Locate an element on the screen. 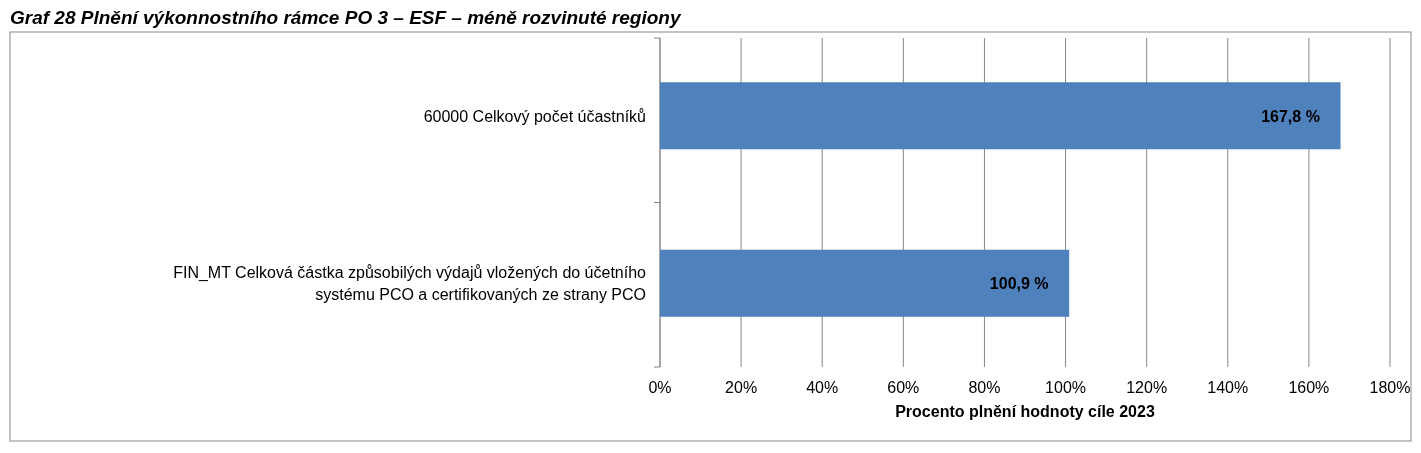 This screenshot has height=453, width=1421. text: 167,8 % is located at coordinates (1290, 116).